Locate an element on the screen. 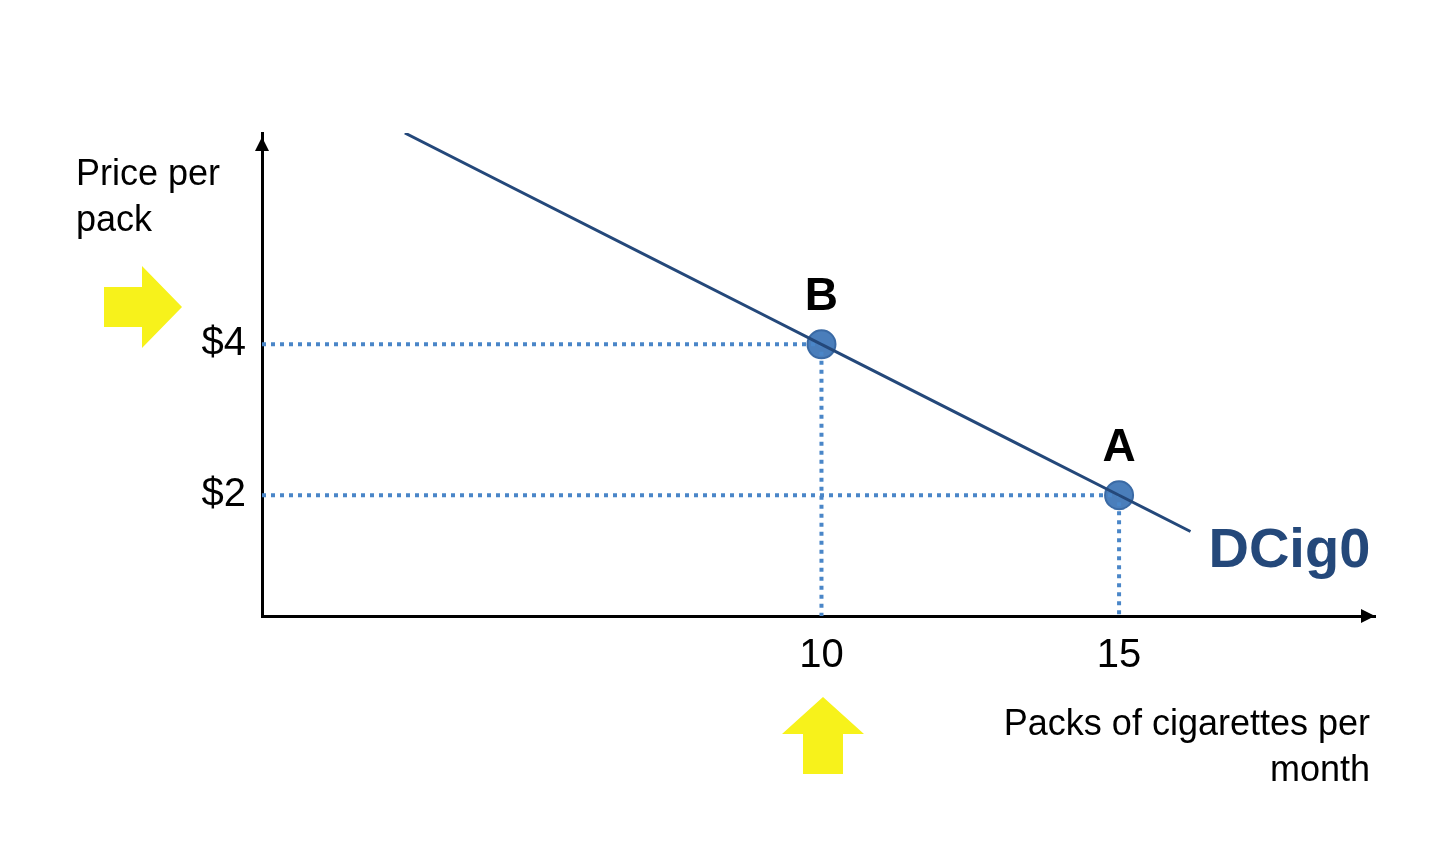 Image resolution: width=1435 pixels, height=856 pixels. y-tick-label: $2 is located at coordinates (223, 492).